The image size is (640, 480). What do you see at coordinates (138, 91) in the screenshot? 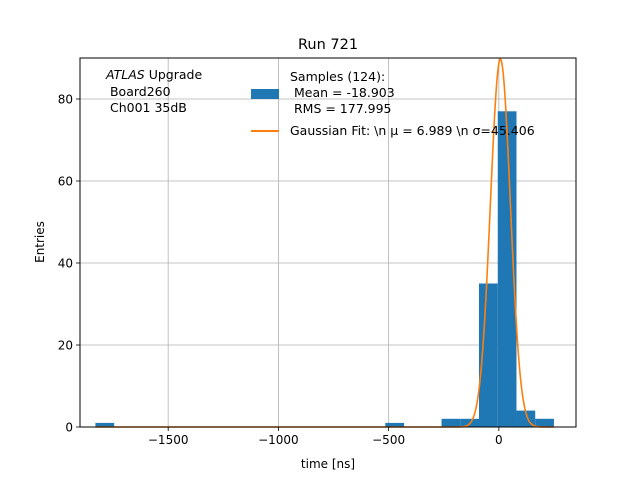
I see `annotation-line-2: Board260` at bounding box center [138, 91].